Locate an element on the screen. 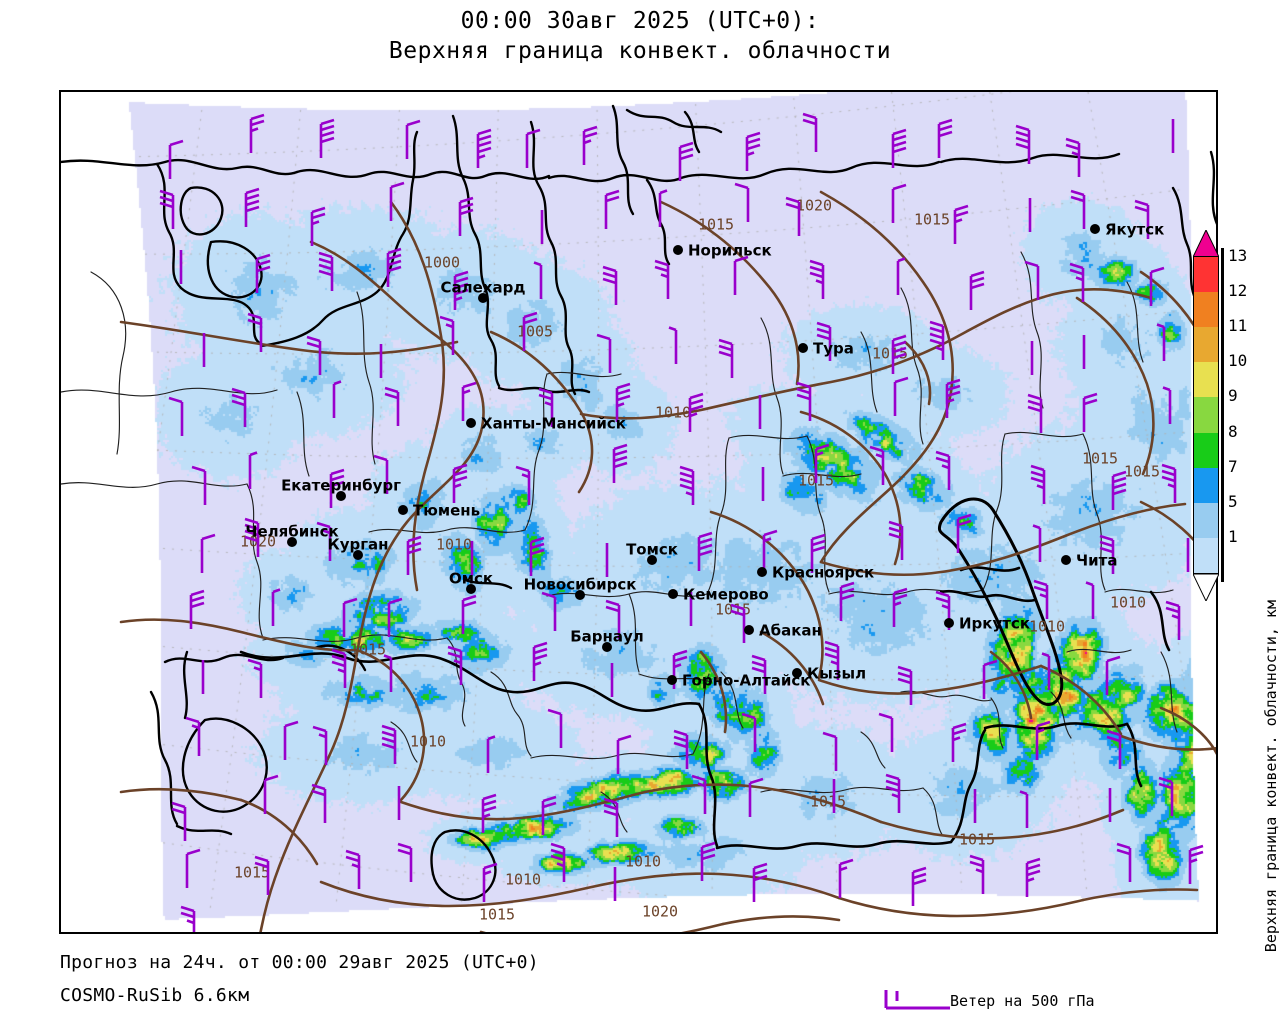  city-label: Кызыл is located at coordinates (836, 674).